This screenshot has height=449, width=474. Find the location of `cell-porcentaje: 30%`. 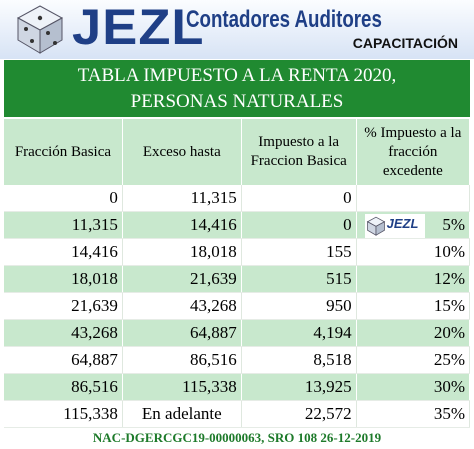

cell-porcentaje: 30% is located at coordinates (413, 387).